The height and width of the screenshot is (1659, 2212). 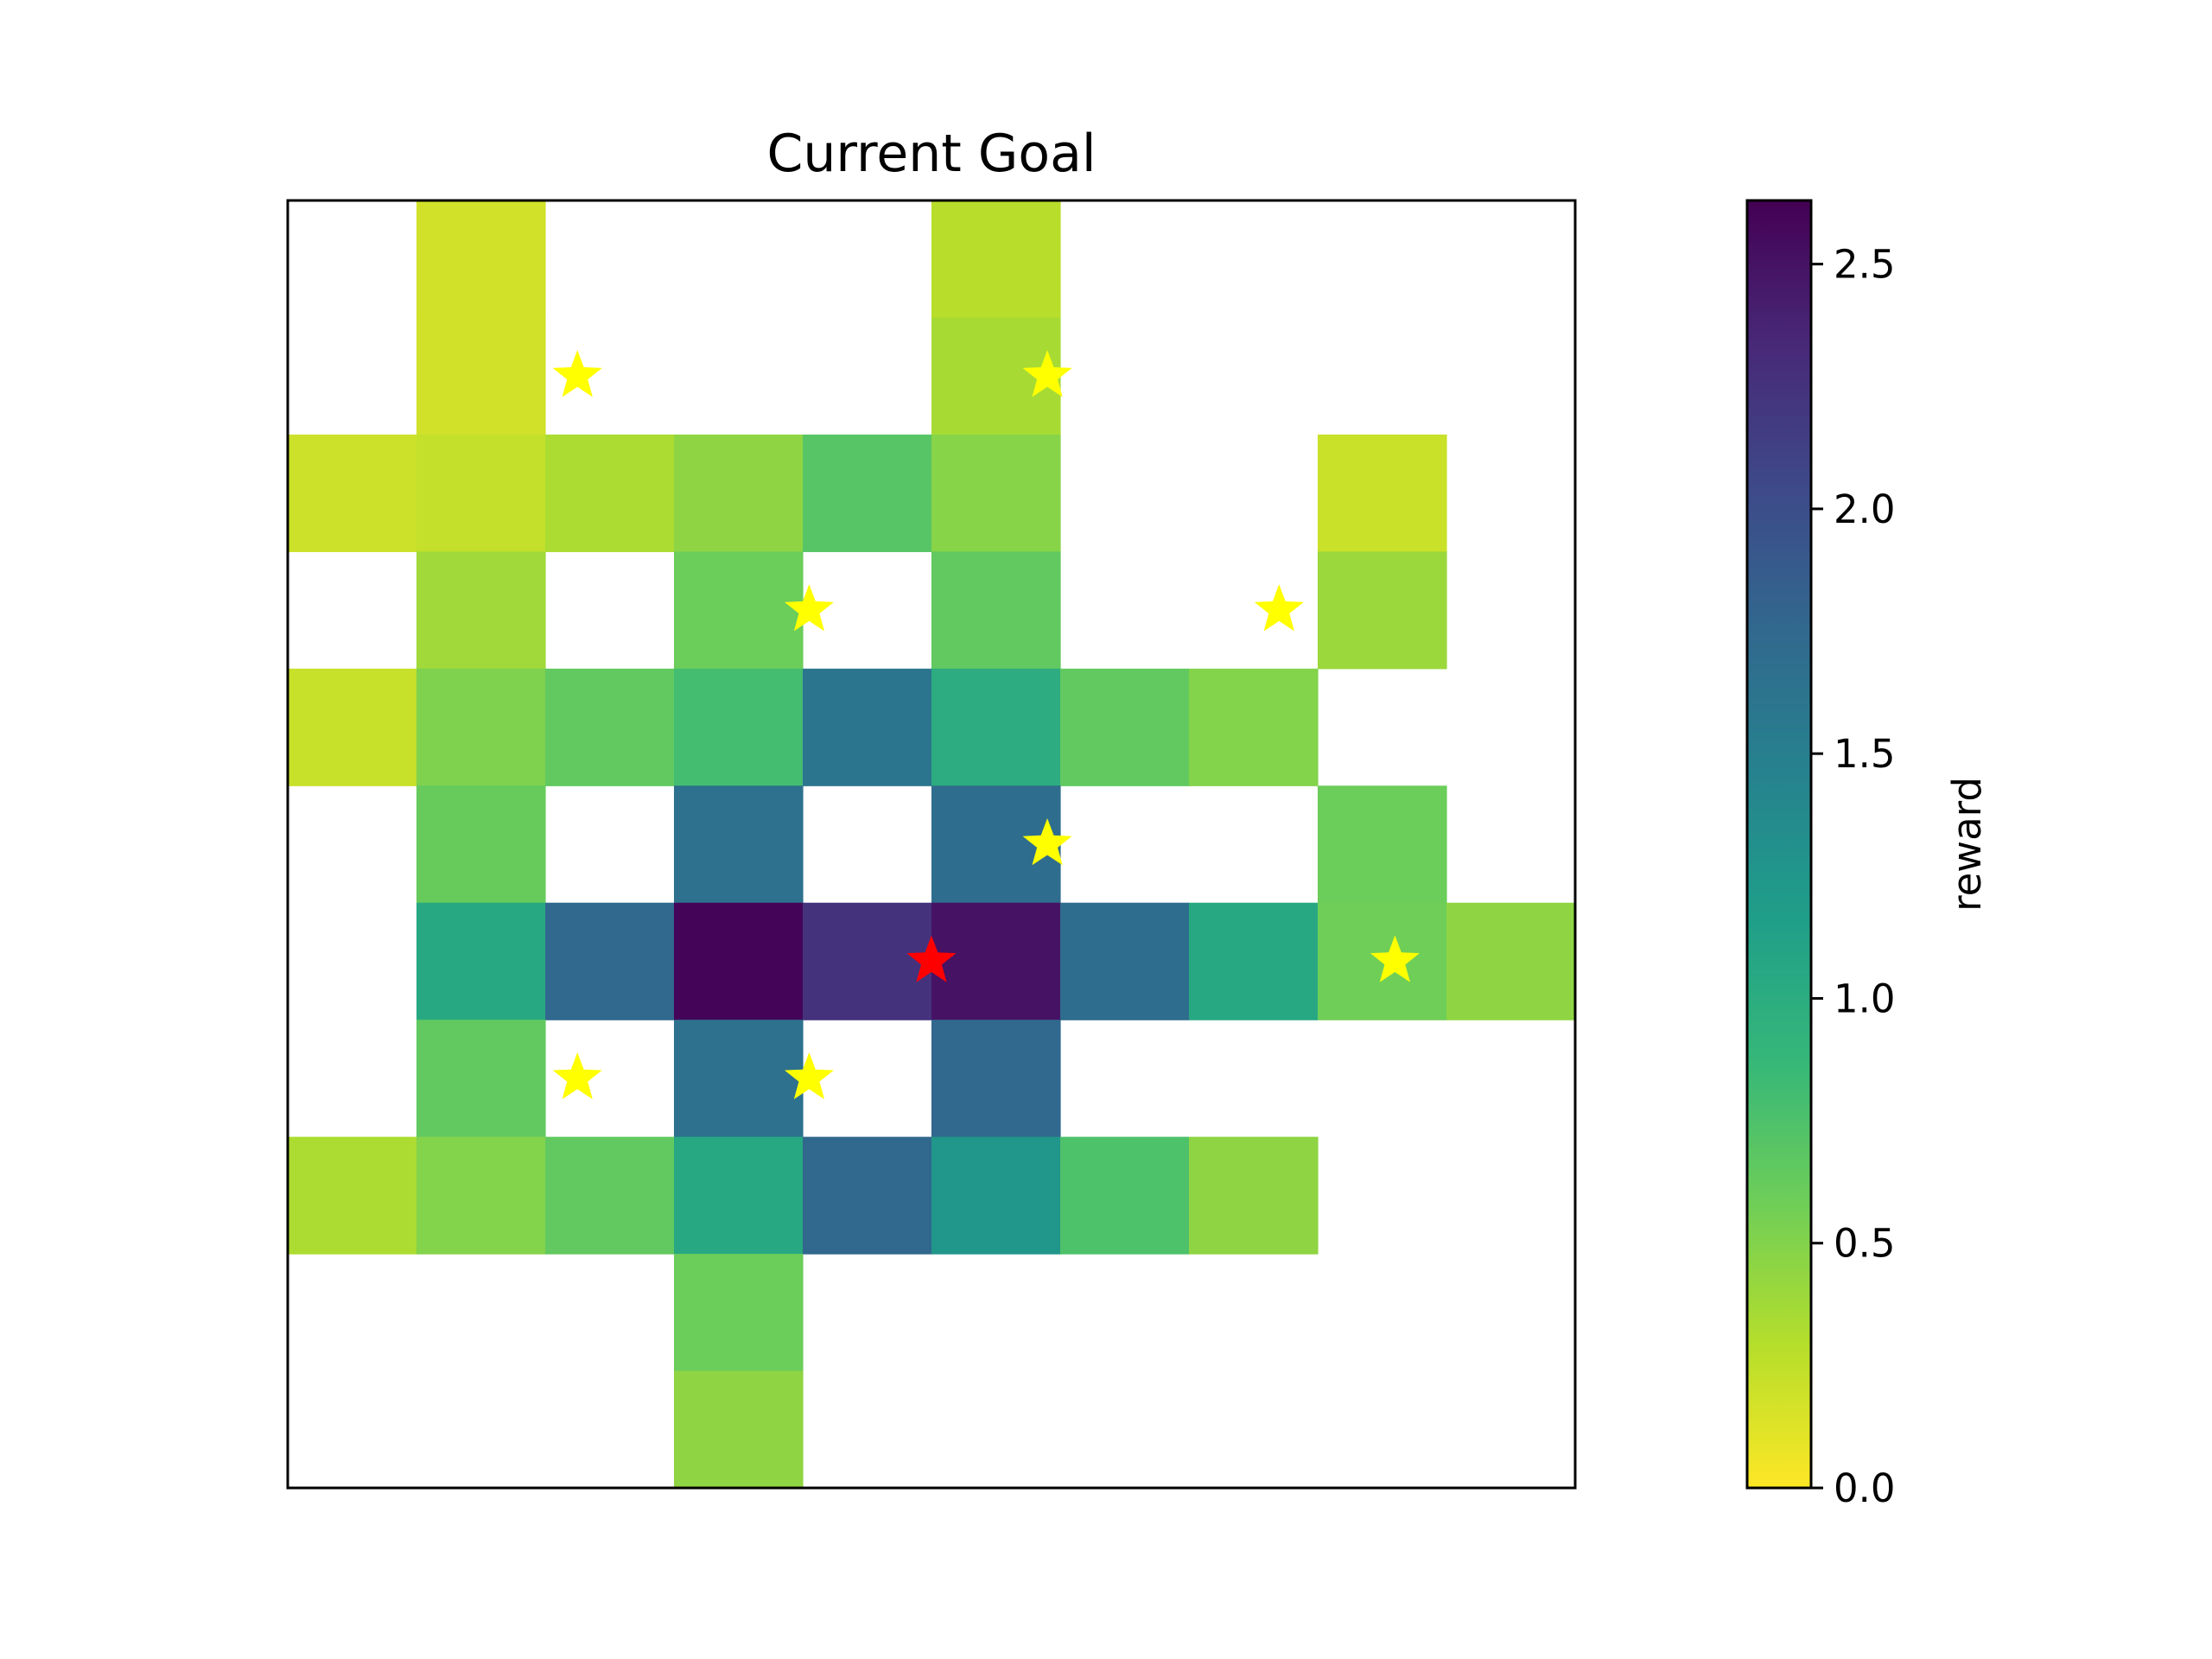 I want to click on colorbar-tick-label: 2.0, so click(x=1865, y=509).